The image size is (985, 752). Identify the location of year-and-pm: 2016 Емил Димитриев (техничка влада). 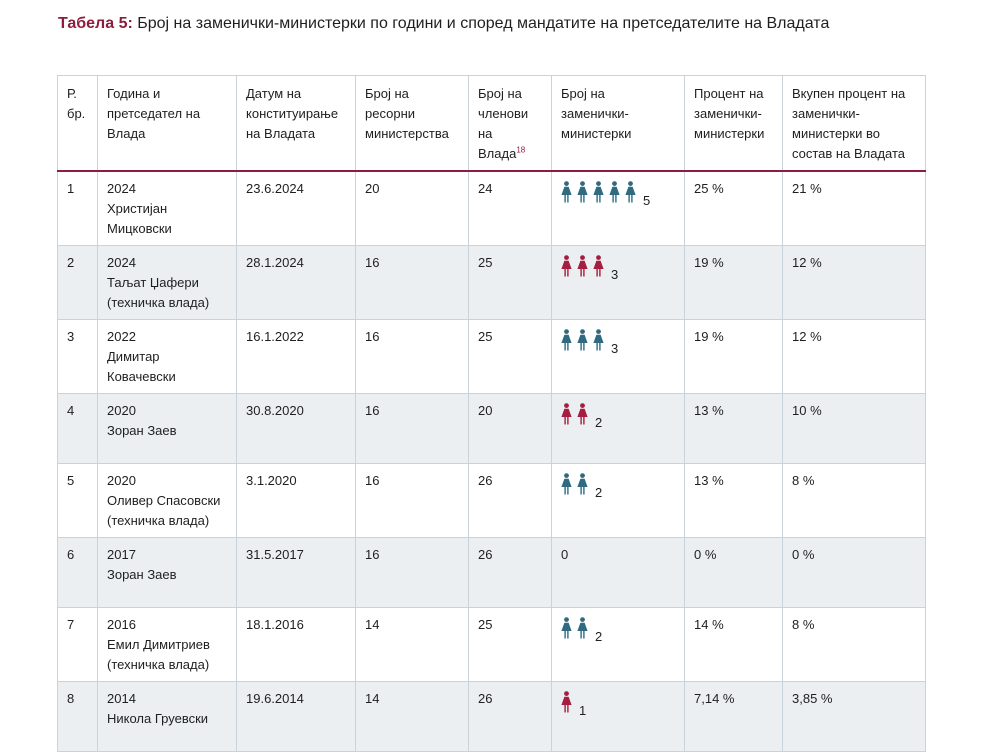
(167, 644).